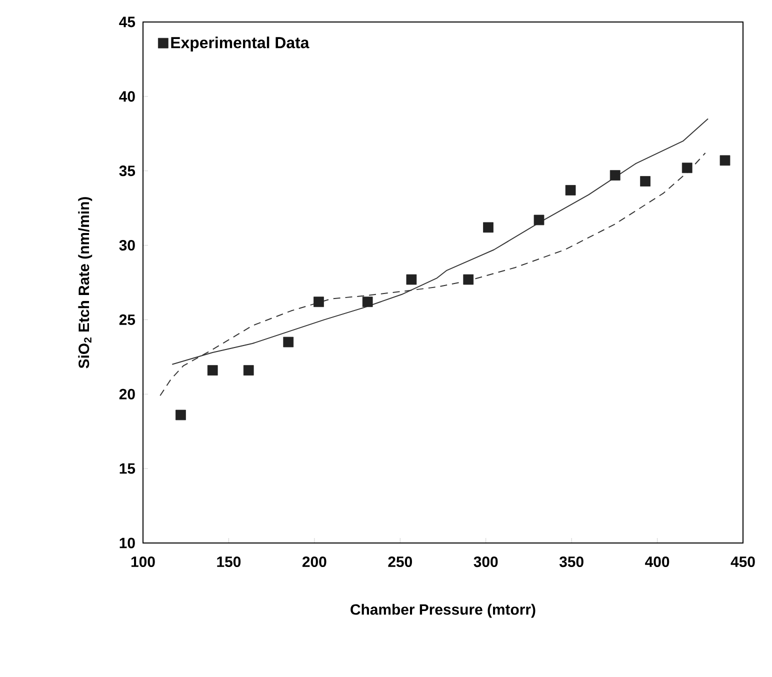 This screenshot has height=677, width=772. Describe the element at coordinates (127, 22) in the screenshot. I see `y-tick-label: 45` at that location.